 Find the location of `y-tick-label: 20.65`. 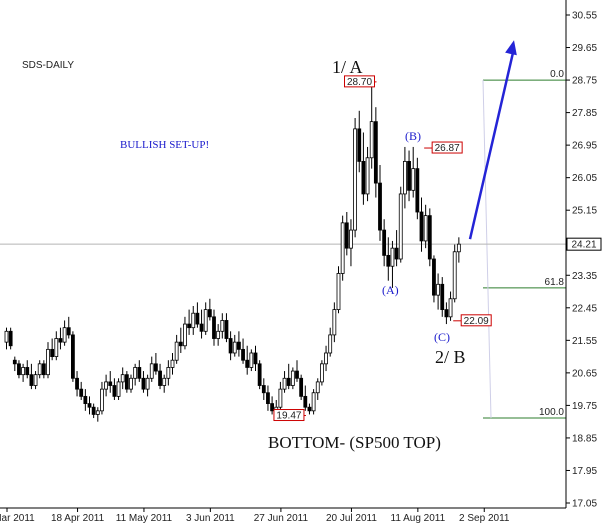

y-tick-label: 20.65 is located at coordinates (584, 373).